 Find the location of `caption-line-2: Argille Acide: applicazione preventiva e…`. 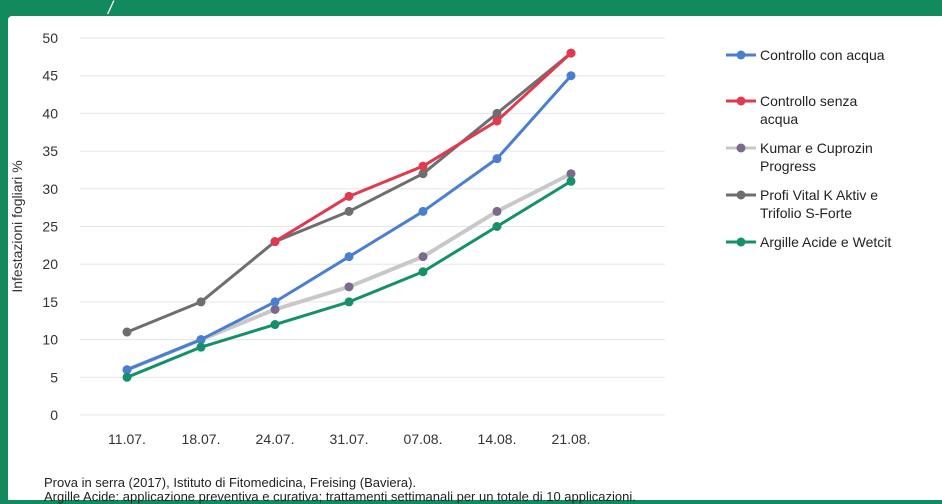

caption-line-2: Argille Acide: applicazione preventiva e… is located at coordinates (340, 496).